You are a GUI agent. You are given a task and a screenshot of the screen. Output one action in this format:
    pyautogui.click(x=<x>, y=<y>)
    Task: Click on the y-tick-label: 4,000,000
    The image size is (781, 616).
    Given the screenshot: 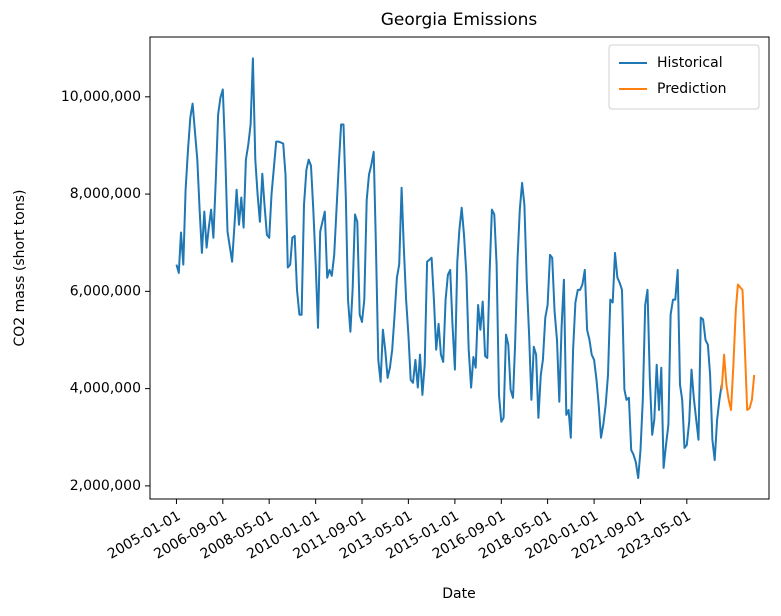 What is the action you would take?
    pyautogui.click(x=105, y=389)
    